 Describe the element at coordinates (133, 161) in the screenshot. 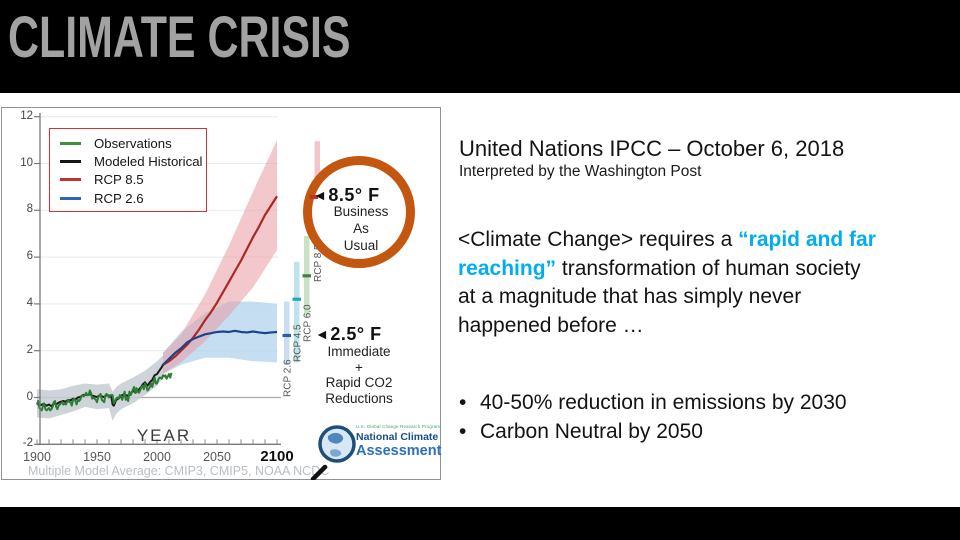

I see `legend-item: Modeled Historical` at that location.